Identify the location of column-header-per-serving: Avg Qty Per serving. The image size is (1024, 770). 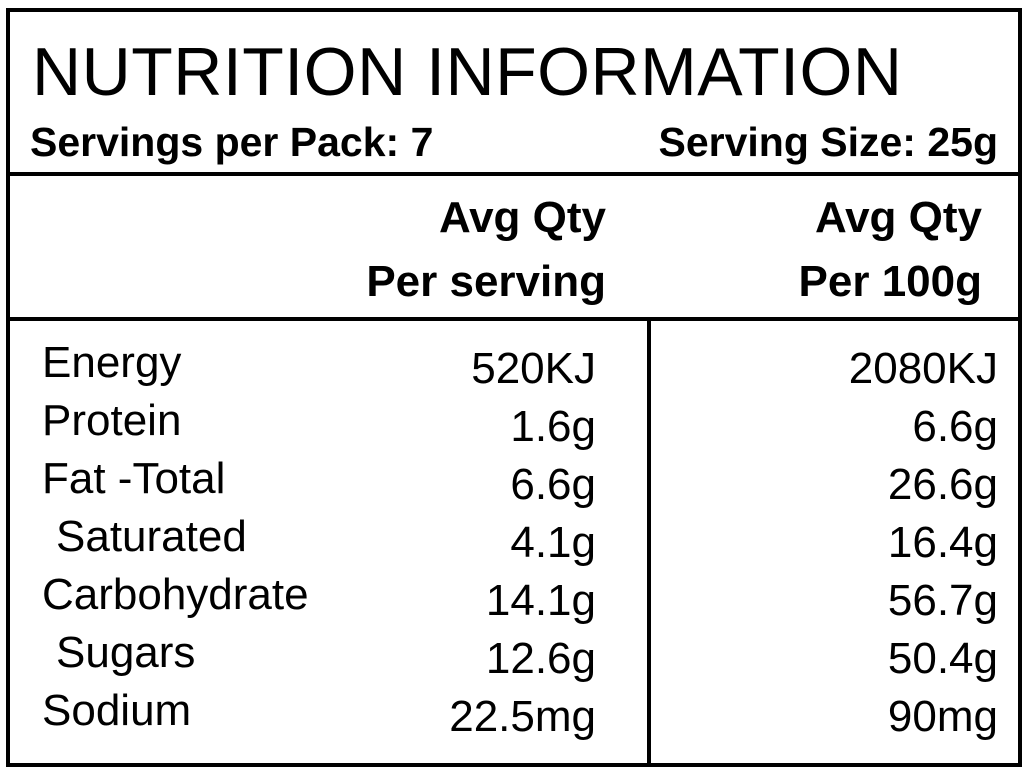
(486, 250).